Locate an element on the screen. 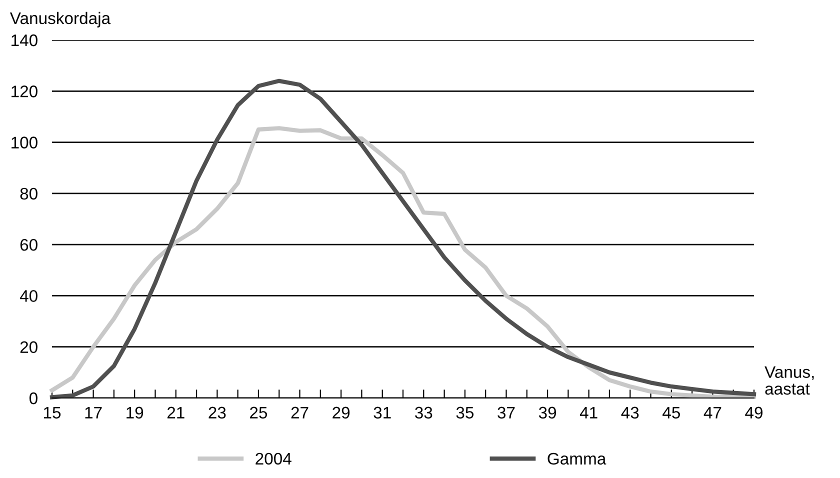 This screenshot has height=478, width=840. legend-label: Gamma is located at coordinates (577, 458).